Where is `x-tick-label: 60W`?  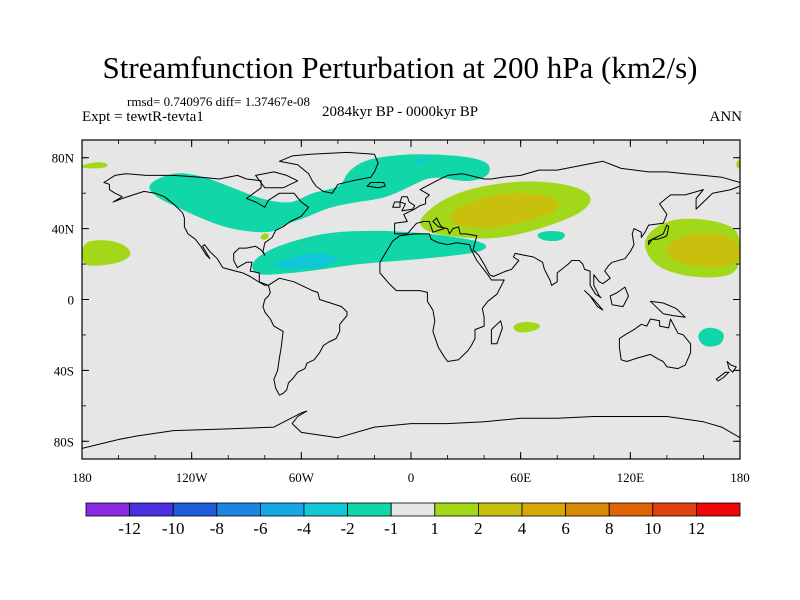 x-tick-label: 60W is located at coordinates (302, 477).